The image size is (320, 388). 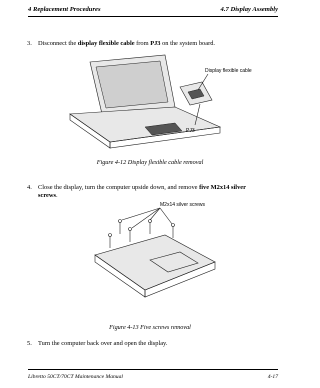 What do you see at coordinates (64, 9) in the screenshot?
I see `header-left: 4 Replacement Procedures` at bounding box center [64, 9].